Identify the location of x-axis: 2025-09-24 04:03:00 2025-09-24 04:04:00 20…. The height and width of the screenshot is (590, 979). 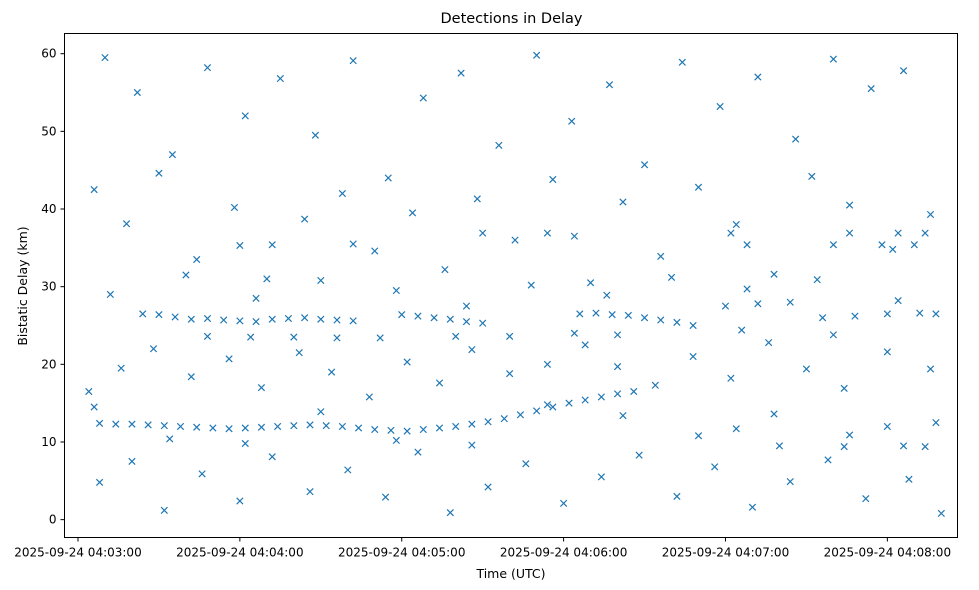
(482, 548).